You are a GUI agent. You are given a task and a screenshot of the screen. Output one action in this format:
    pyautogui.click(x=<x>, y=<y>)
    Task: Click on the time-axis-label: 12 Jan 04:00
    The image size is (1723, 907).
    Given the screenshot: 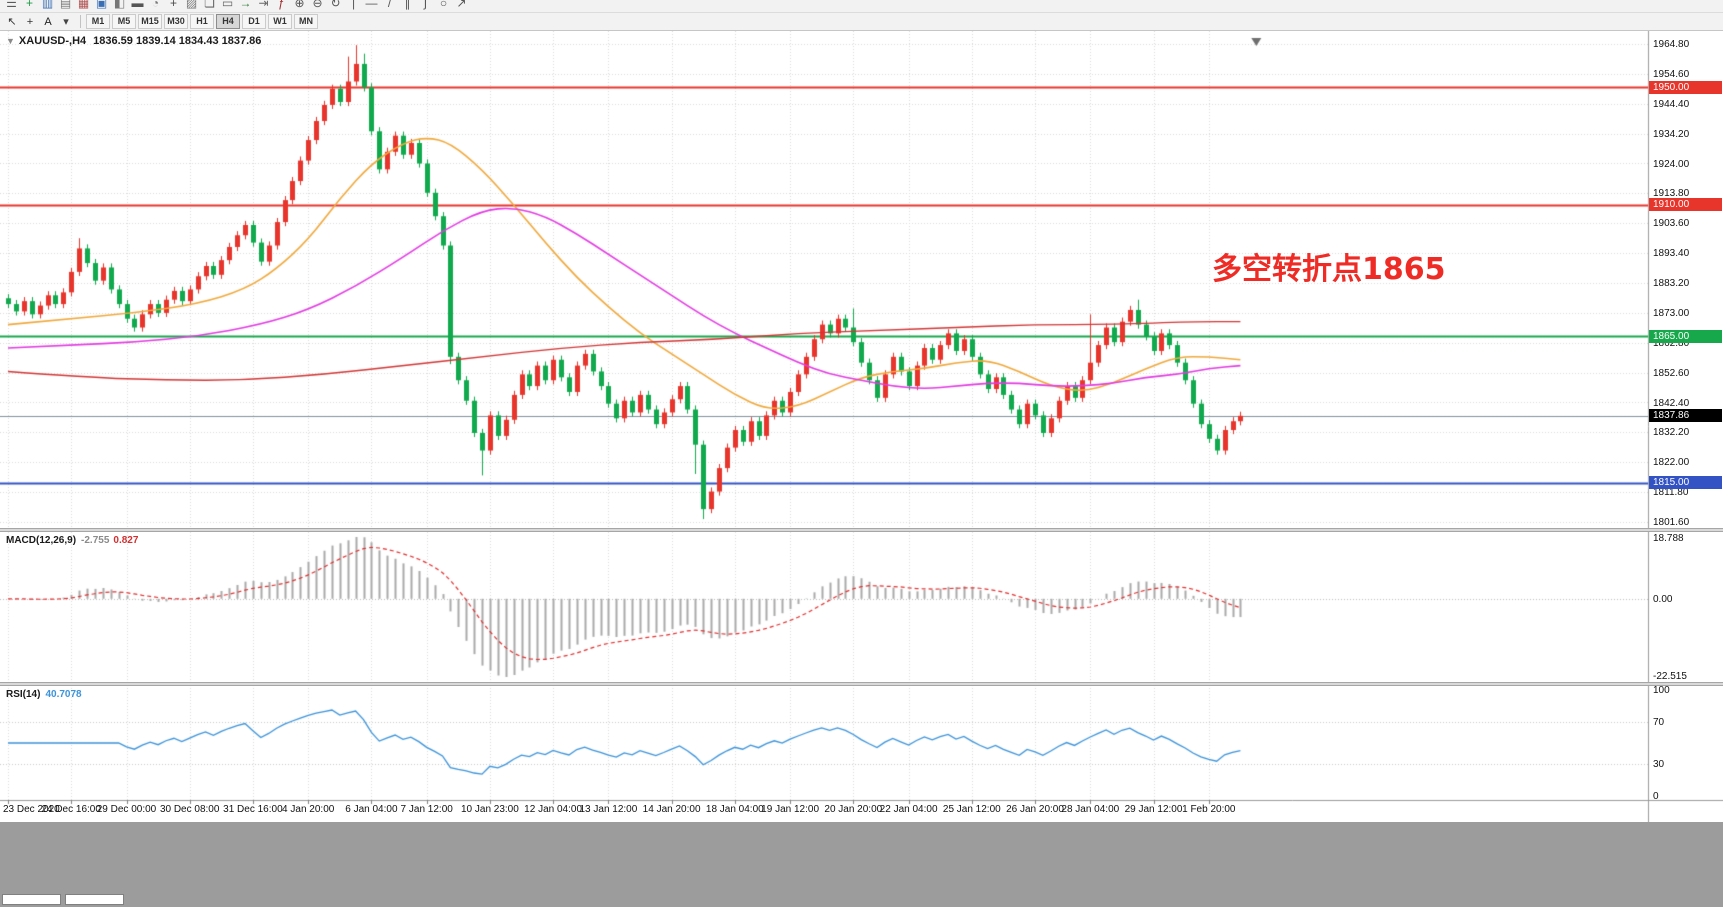 What is the action you would take?
    pyautogui.click(x=553, y=809)
    